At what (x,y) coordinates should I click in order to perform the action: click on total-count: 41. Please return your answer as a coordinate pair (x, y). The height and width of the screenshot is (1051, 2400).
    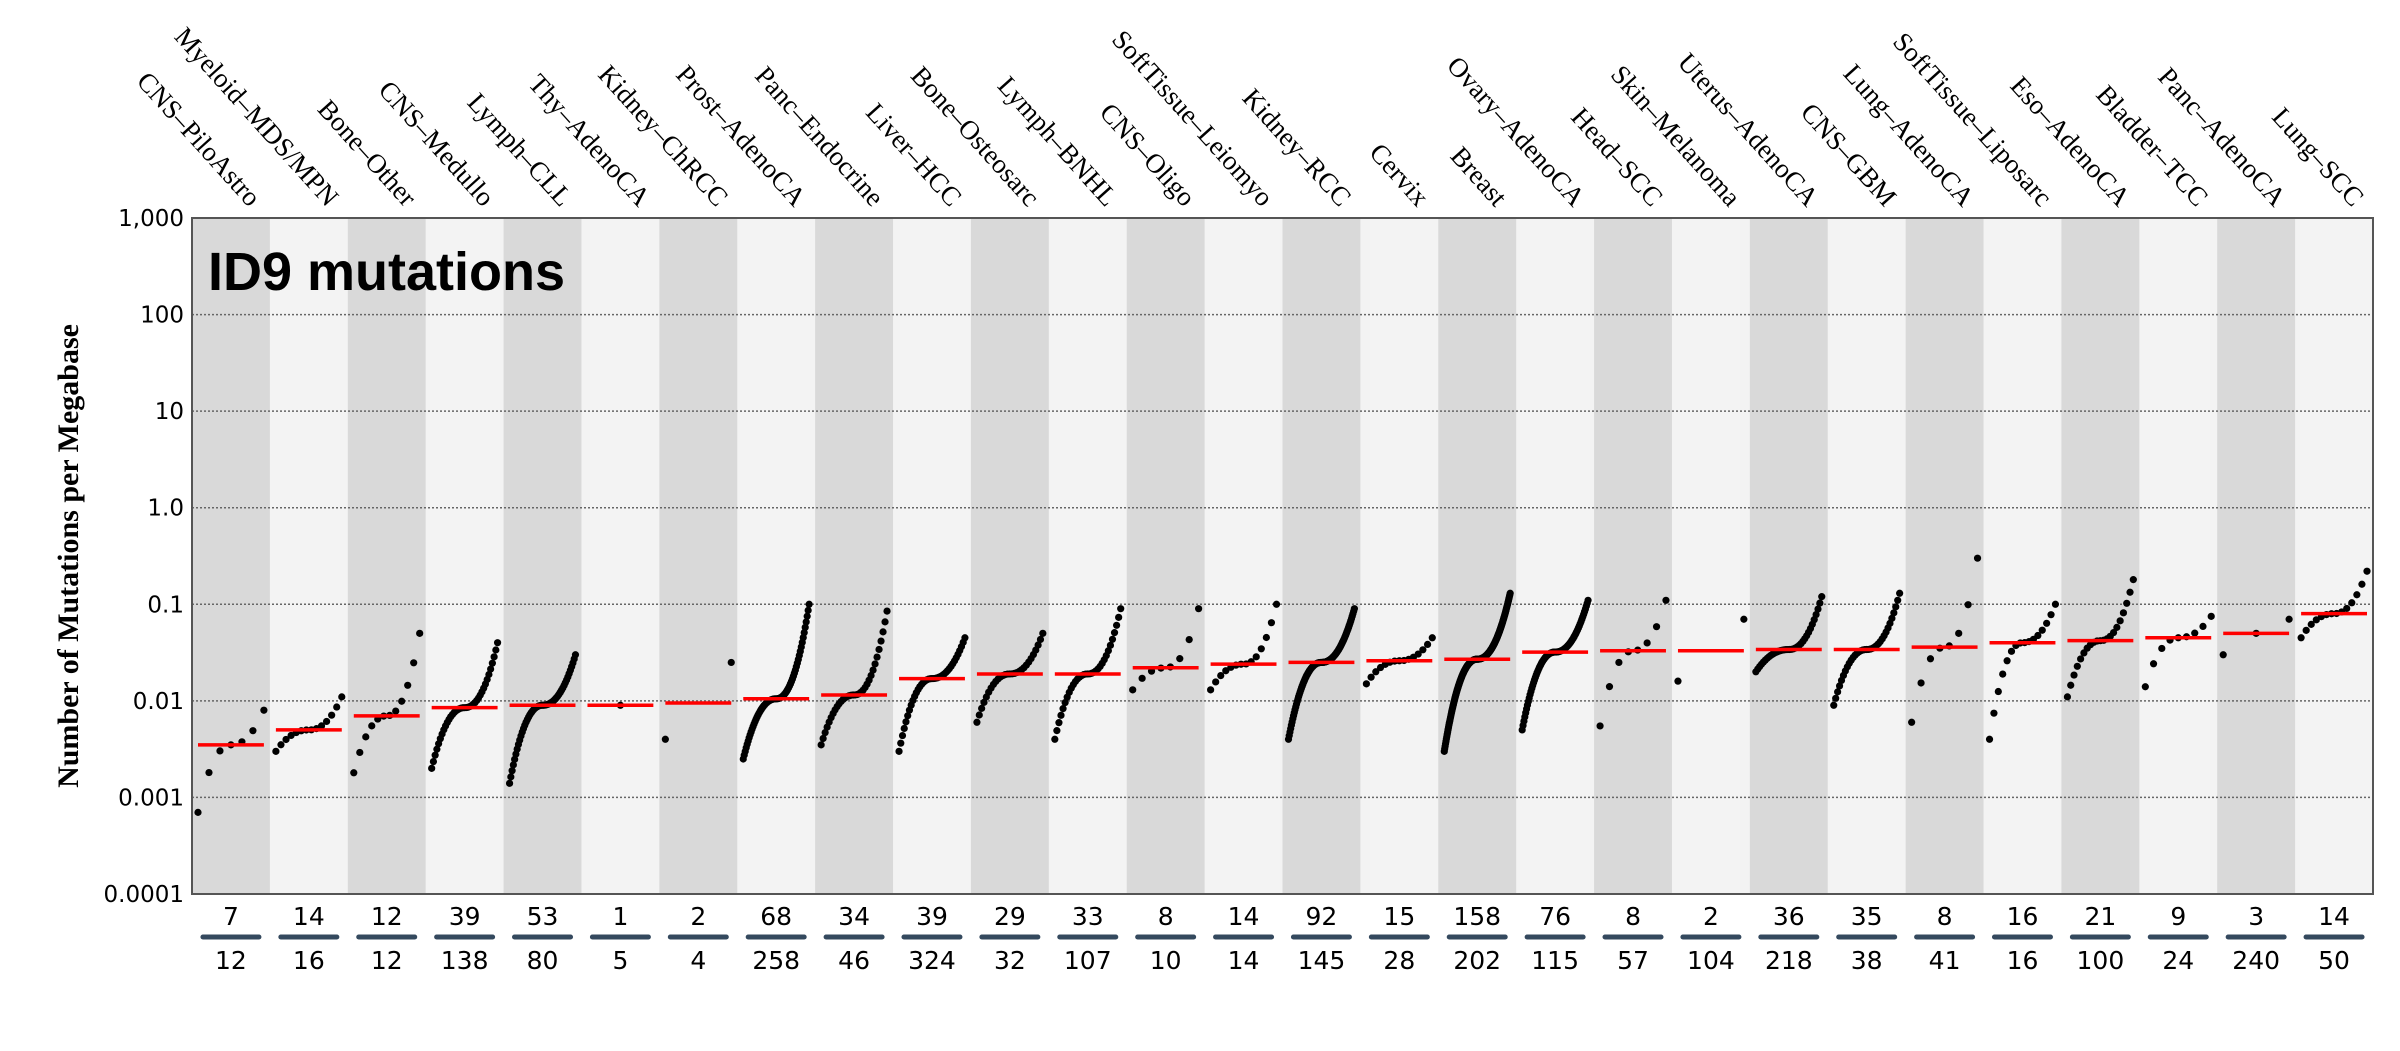
    Looking at the image, I should click on (1945, 960).